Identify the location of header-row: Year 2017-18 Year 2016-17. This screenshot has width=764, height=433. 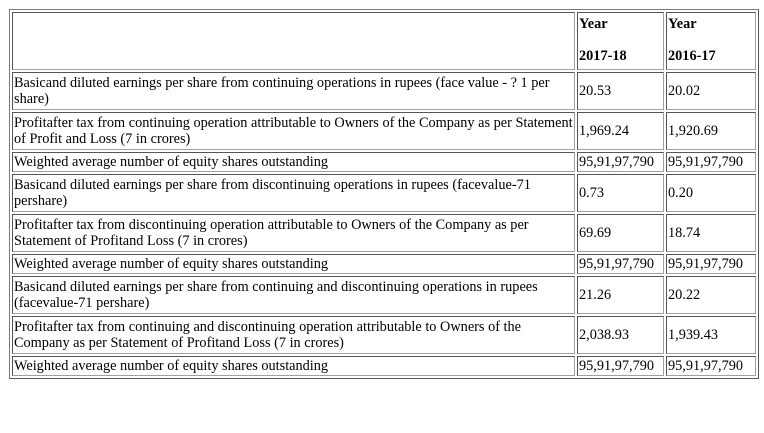
(384, 41).